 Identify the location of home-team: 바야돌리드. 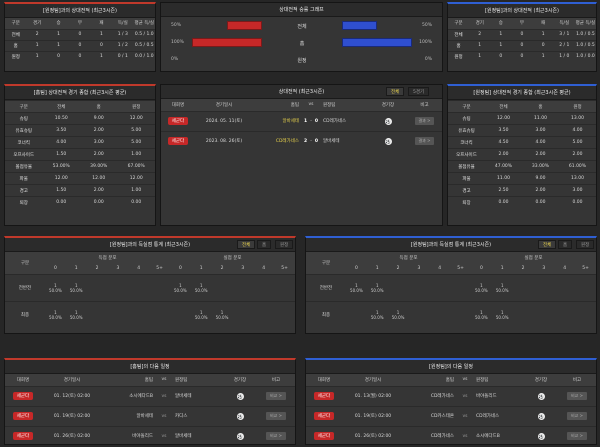
(128, 434).